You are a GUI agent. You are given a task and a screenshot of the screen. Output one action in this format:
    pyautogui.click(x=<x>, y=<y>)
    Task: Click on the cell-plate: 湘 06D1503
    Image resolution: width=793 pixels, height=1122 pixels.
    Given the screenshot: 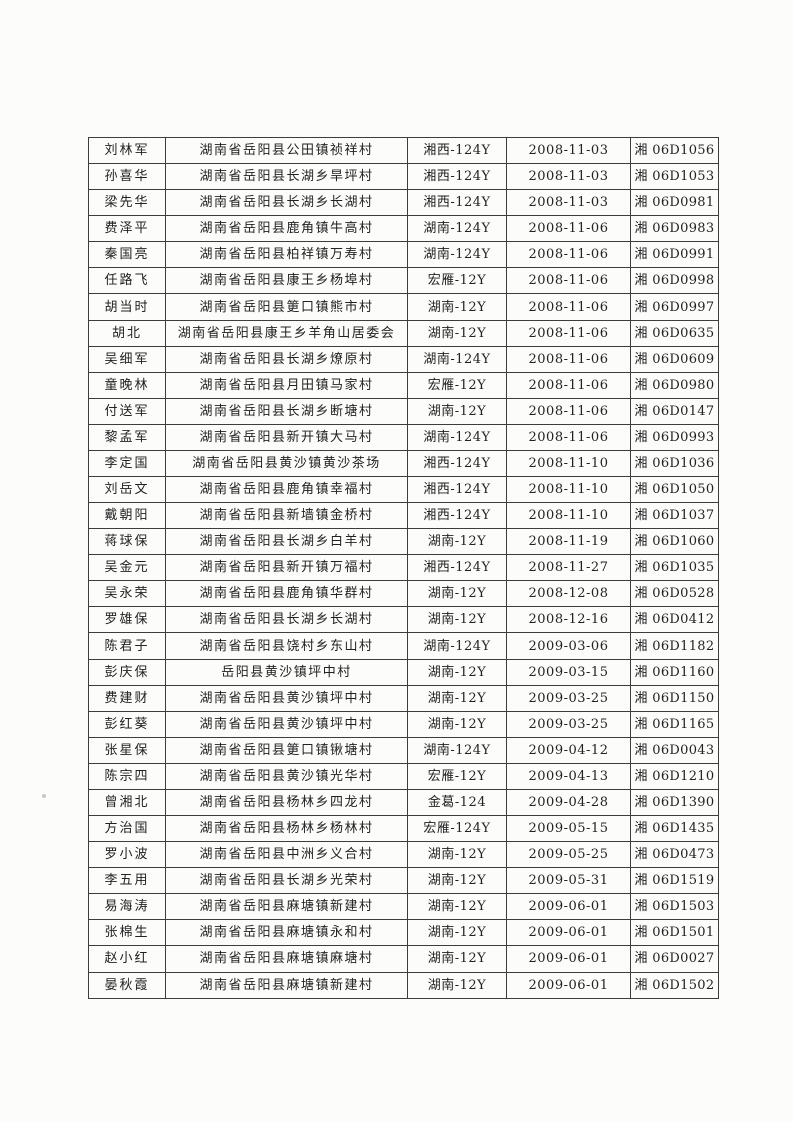 What is the action you would take?
    pyautogui.click(x=674, y=907)
    